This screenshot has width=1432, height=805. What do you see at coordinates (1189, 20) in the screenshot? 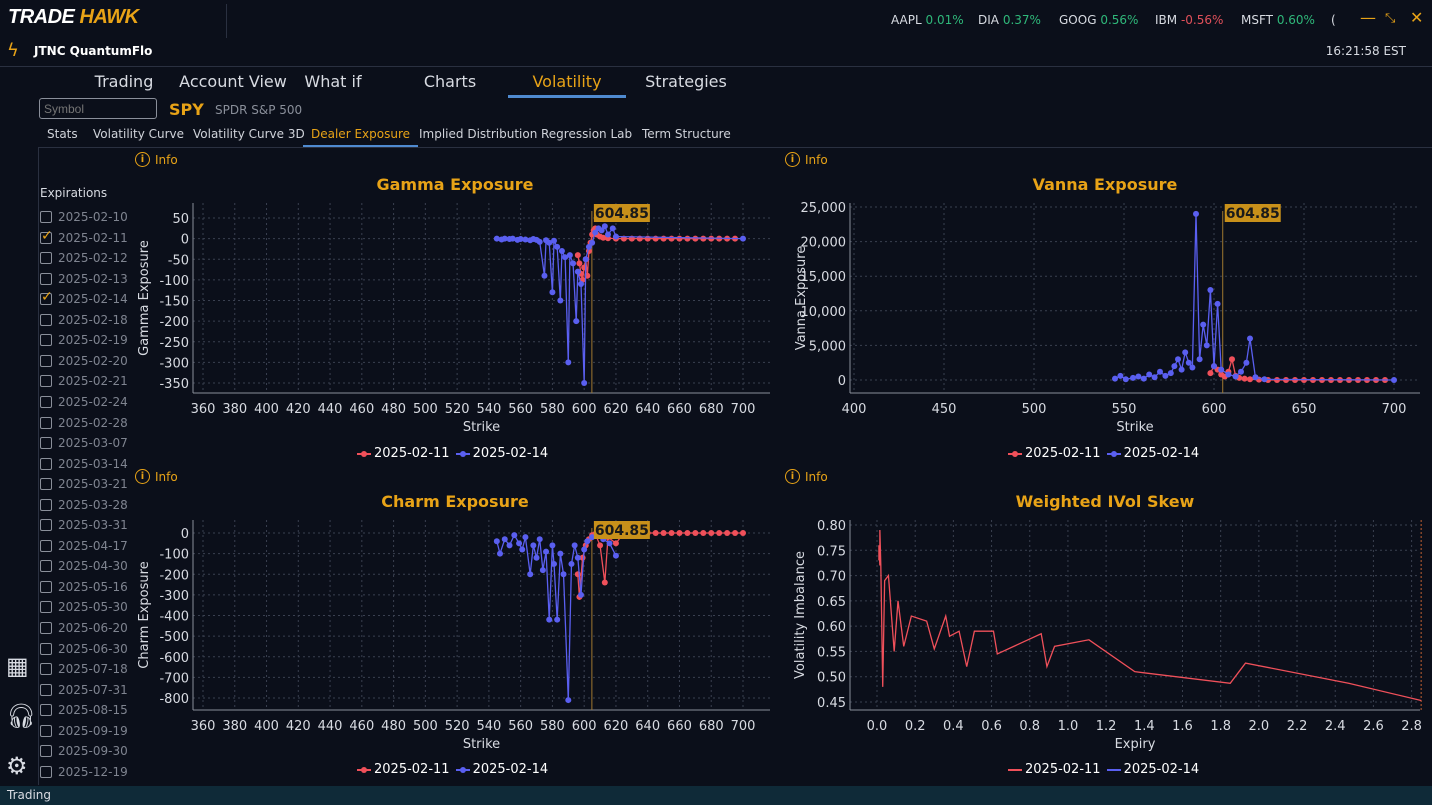
I see `ticker-item: IBM -0.56%` at bounding box center [1189, 20].